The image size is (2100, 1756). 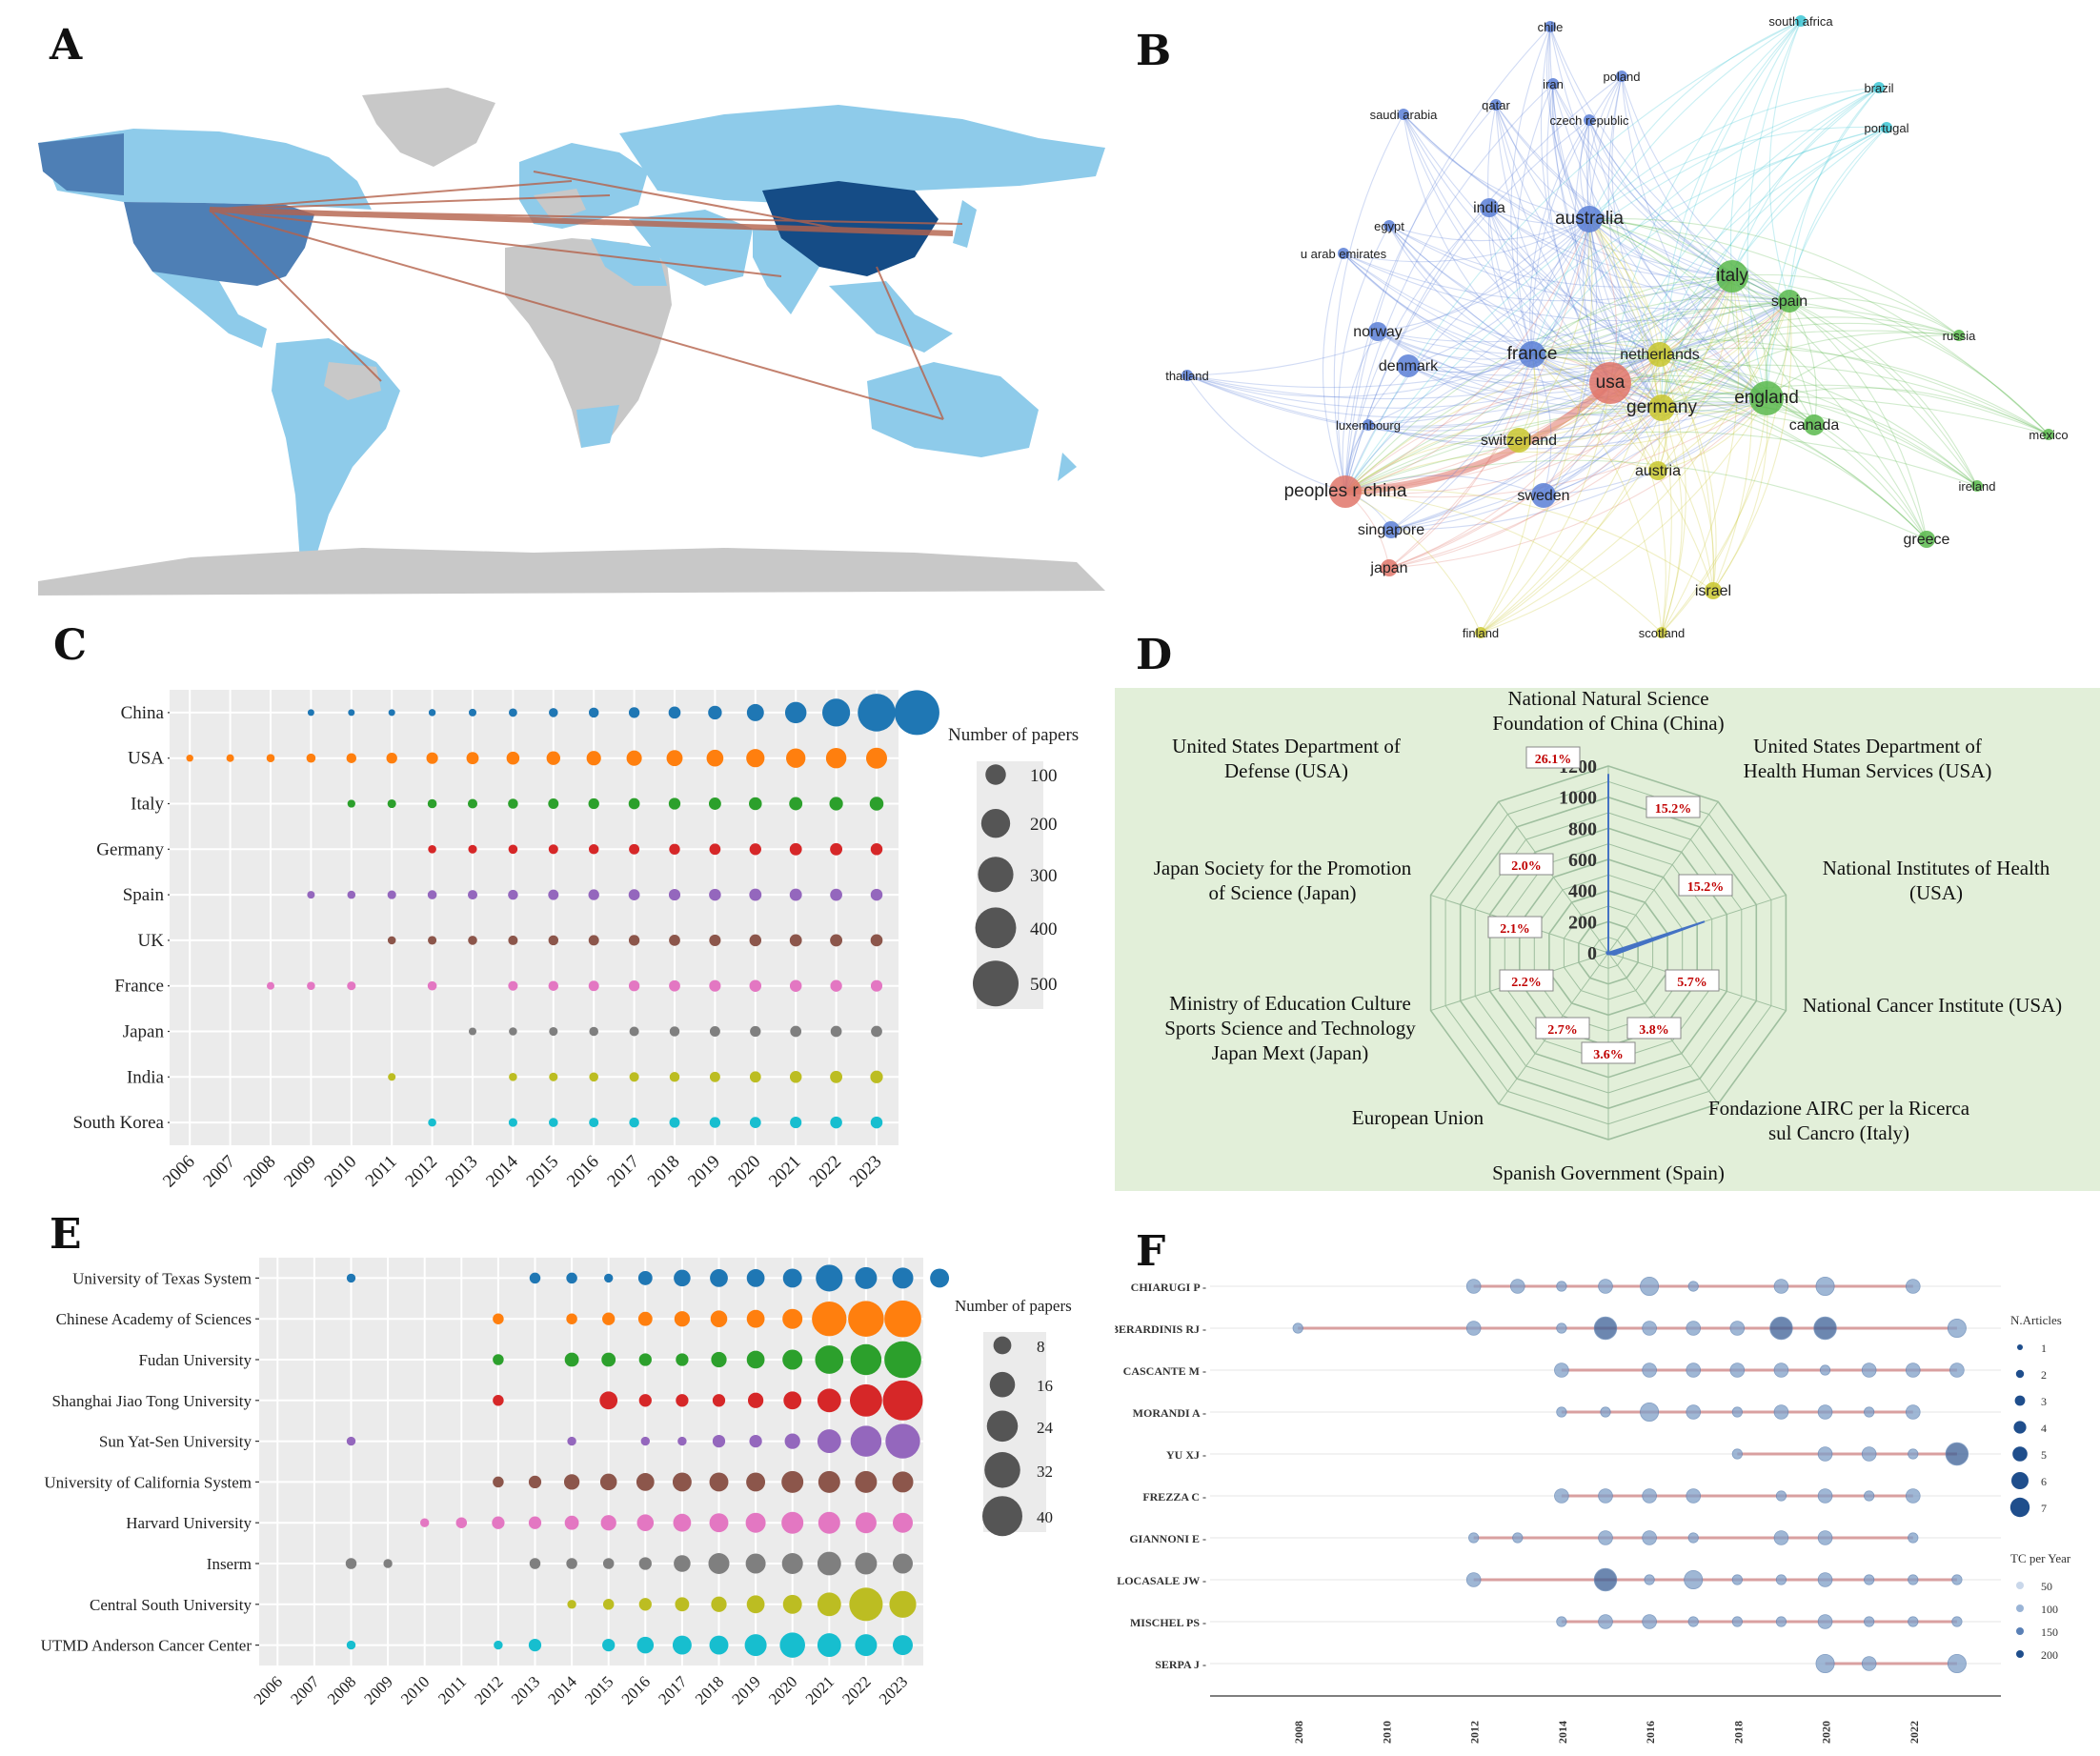 What do you see at coordinates (381, 1171) in the screenshot?
I see `x-tick-label: 2011` at bounding box center [381, 1171].